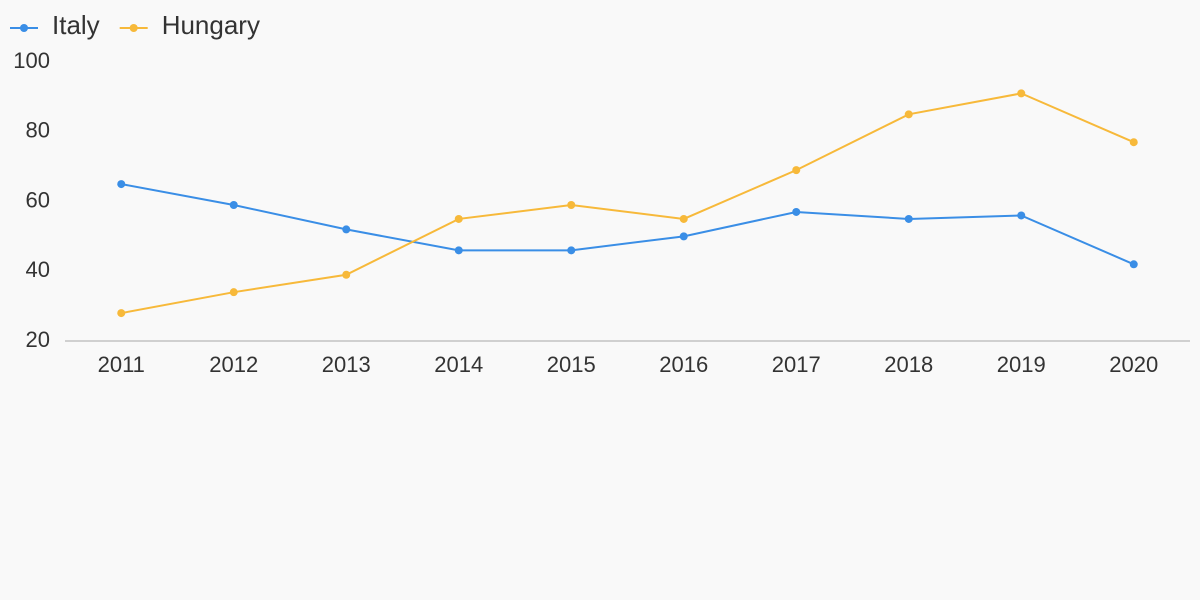 The width and height of the screenshot is (1200, 600). Describe the element at coordinates (211, 25) in the screenshot. I see `legend-label: Hungary` at that location.